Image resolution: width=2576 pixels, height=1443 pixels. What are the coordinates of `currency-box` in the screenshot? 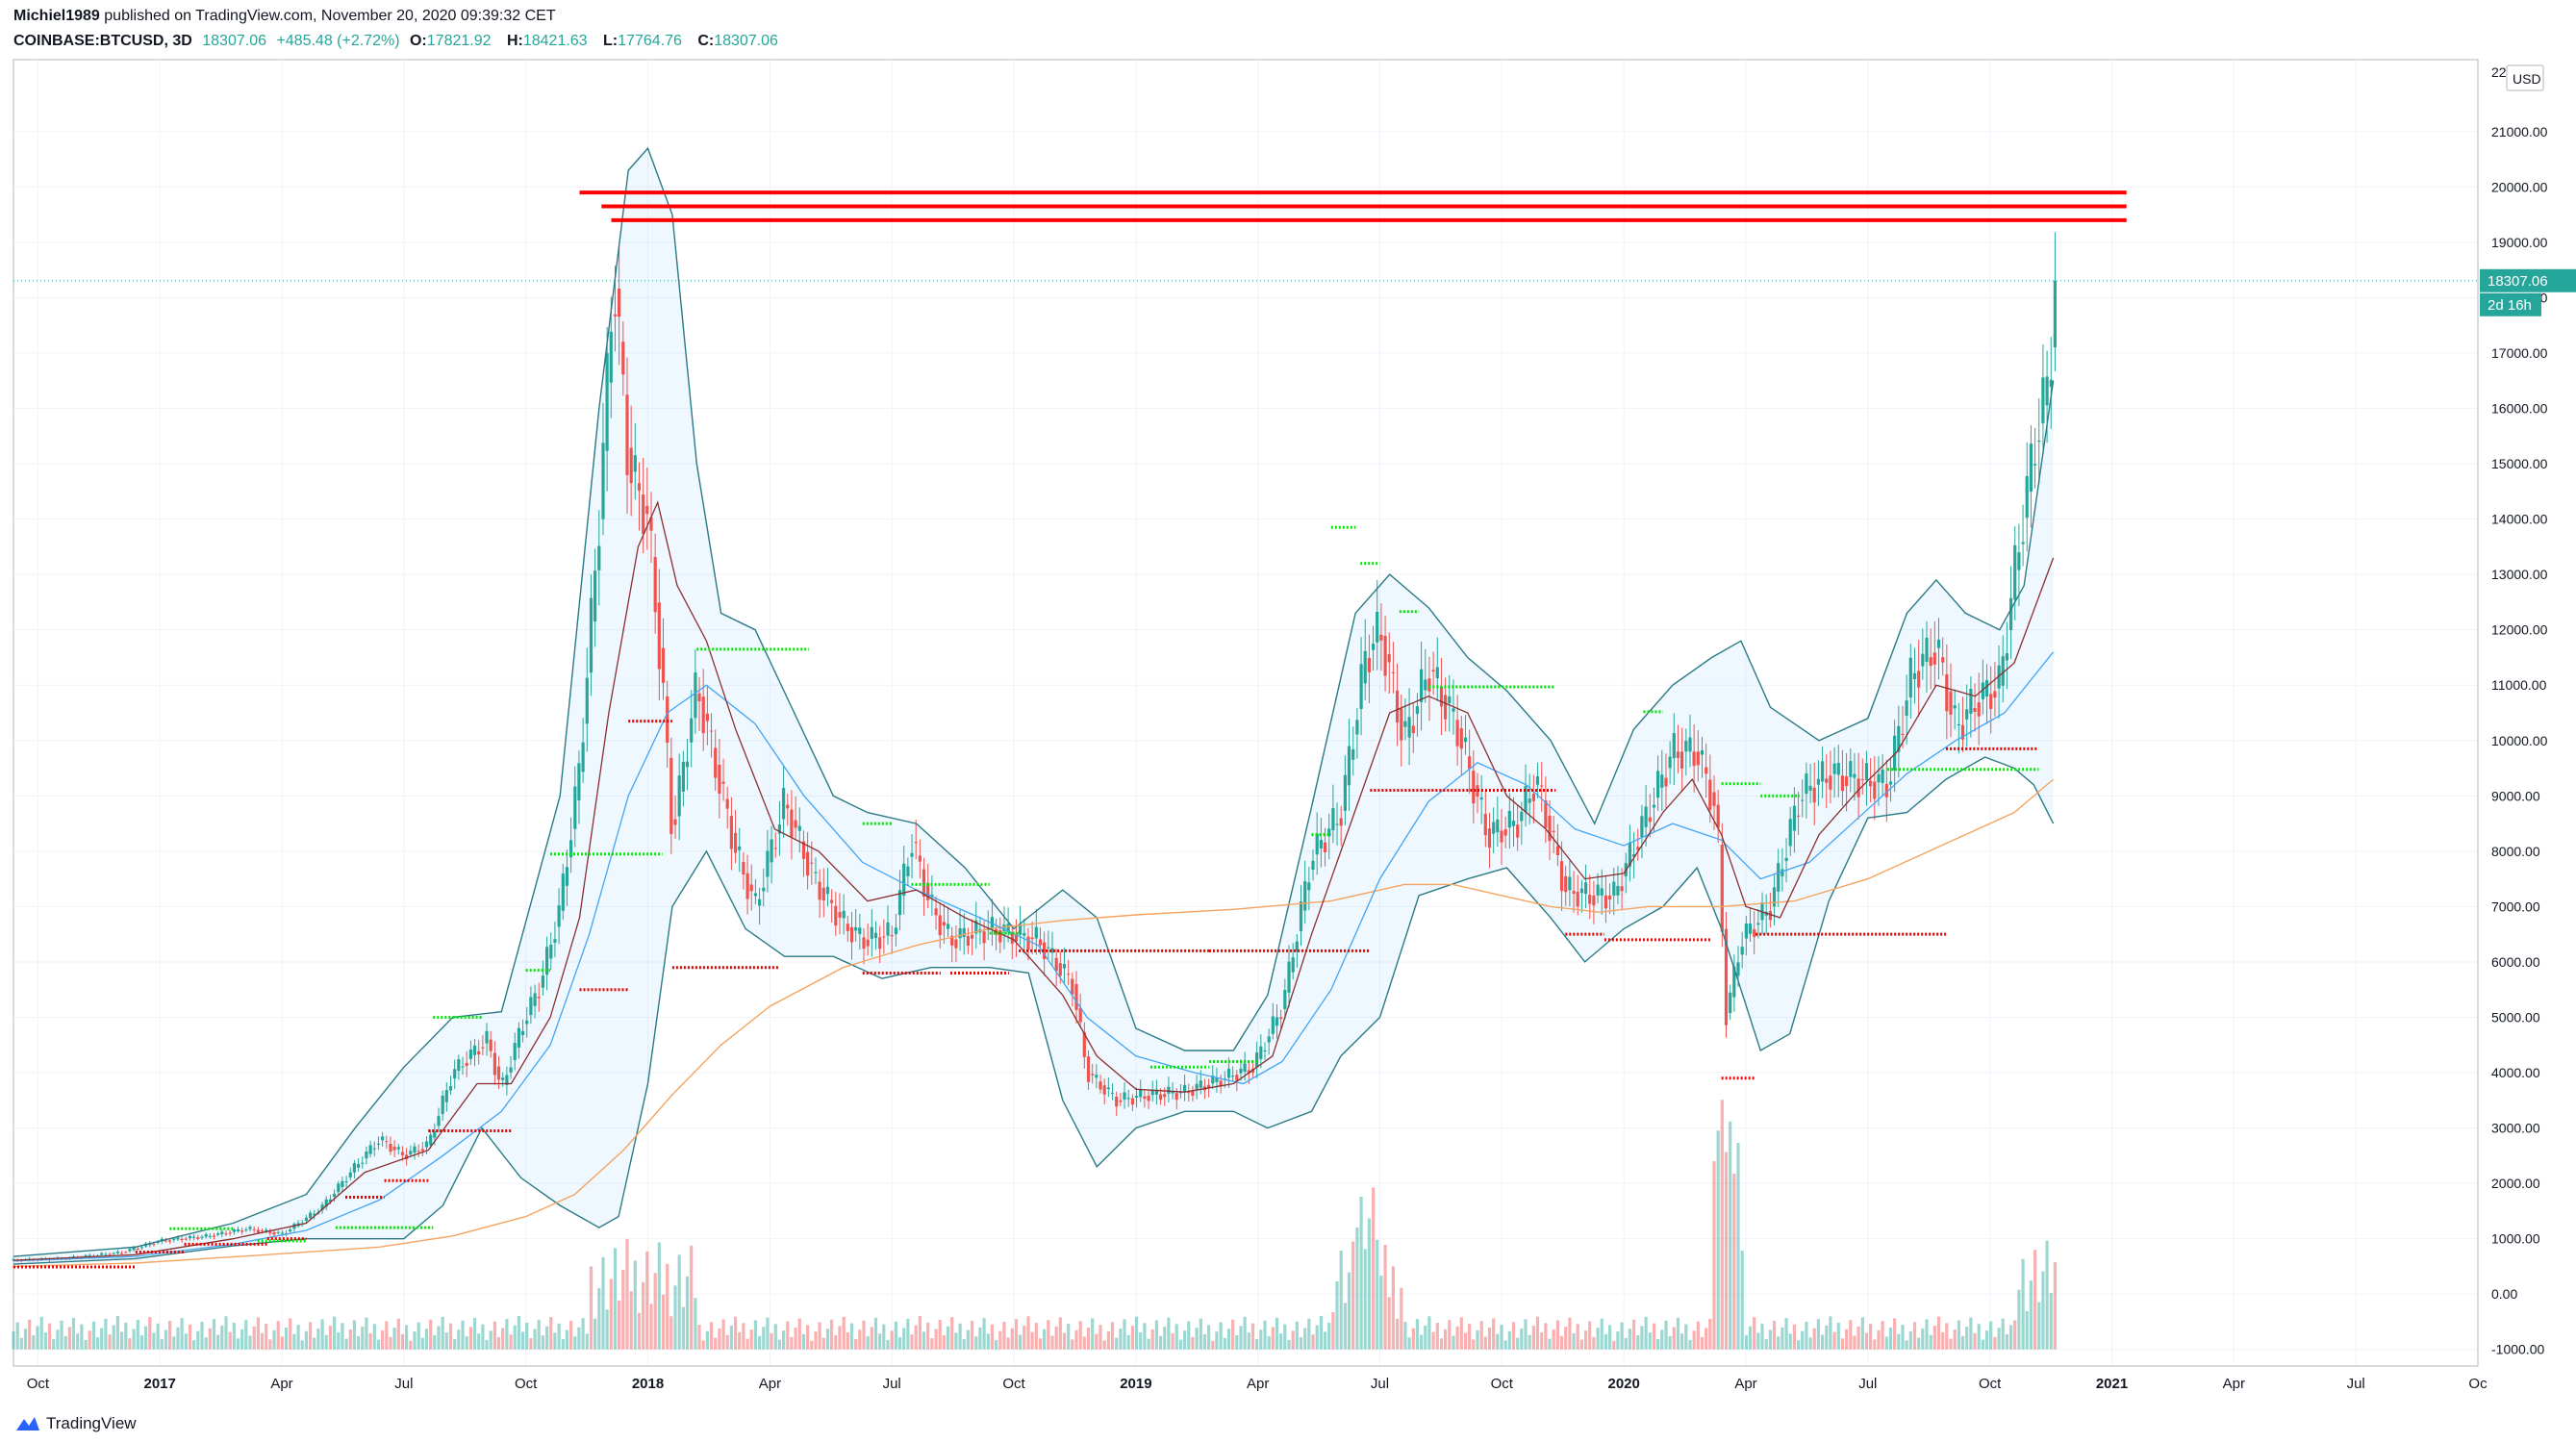 It's located at (2525, 77).